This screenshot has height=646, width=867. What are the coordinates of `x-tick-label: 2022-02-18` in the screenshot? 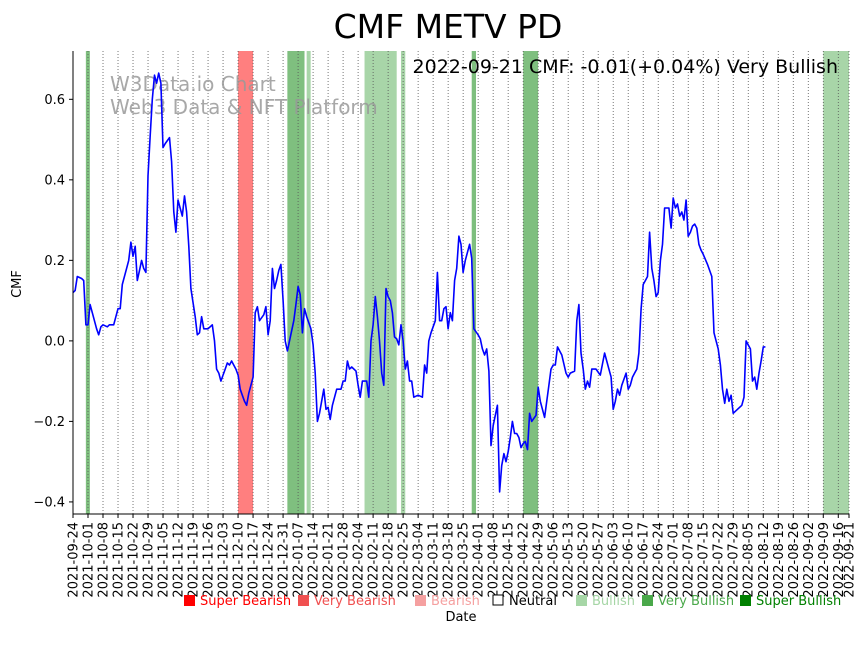 It's located at (389, 560).